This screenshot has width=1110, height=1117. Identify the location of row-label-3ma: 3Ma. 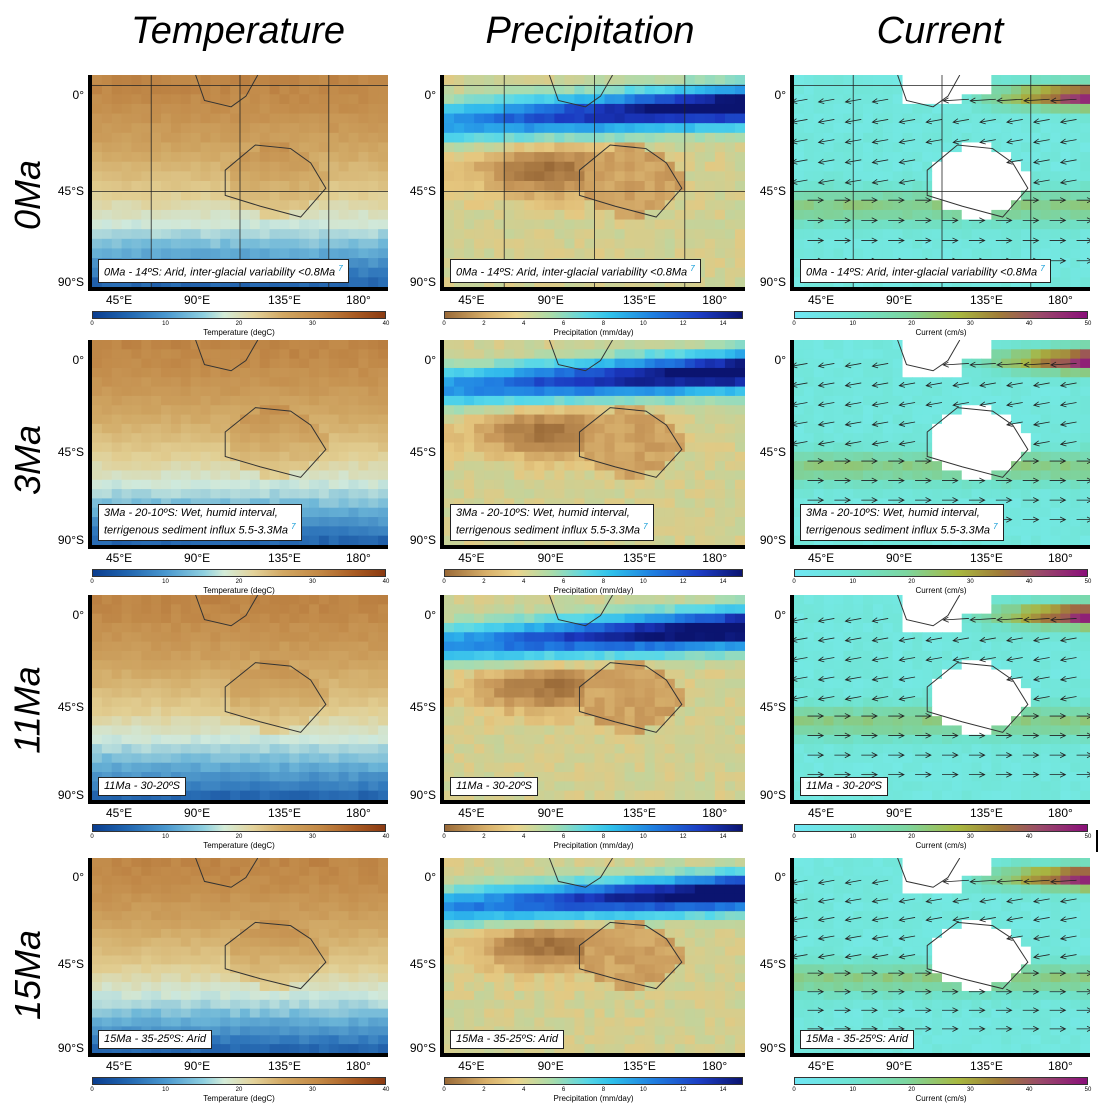
(27, 460).